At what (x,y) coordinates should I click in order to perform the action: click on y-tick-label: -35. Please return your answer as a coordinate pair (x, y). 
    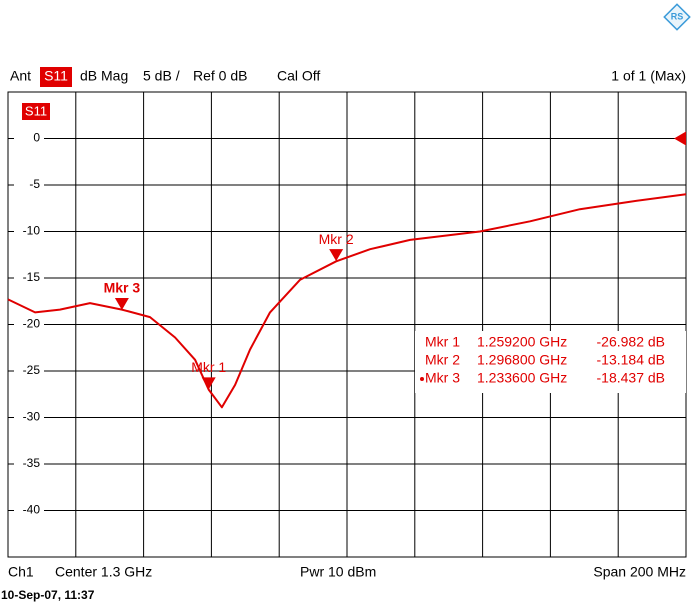
    Looking at the image, I should click on (32, 463).